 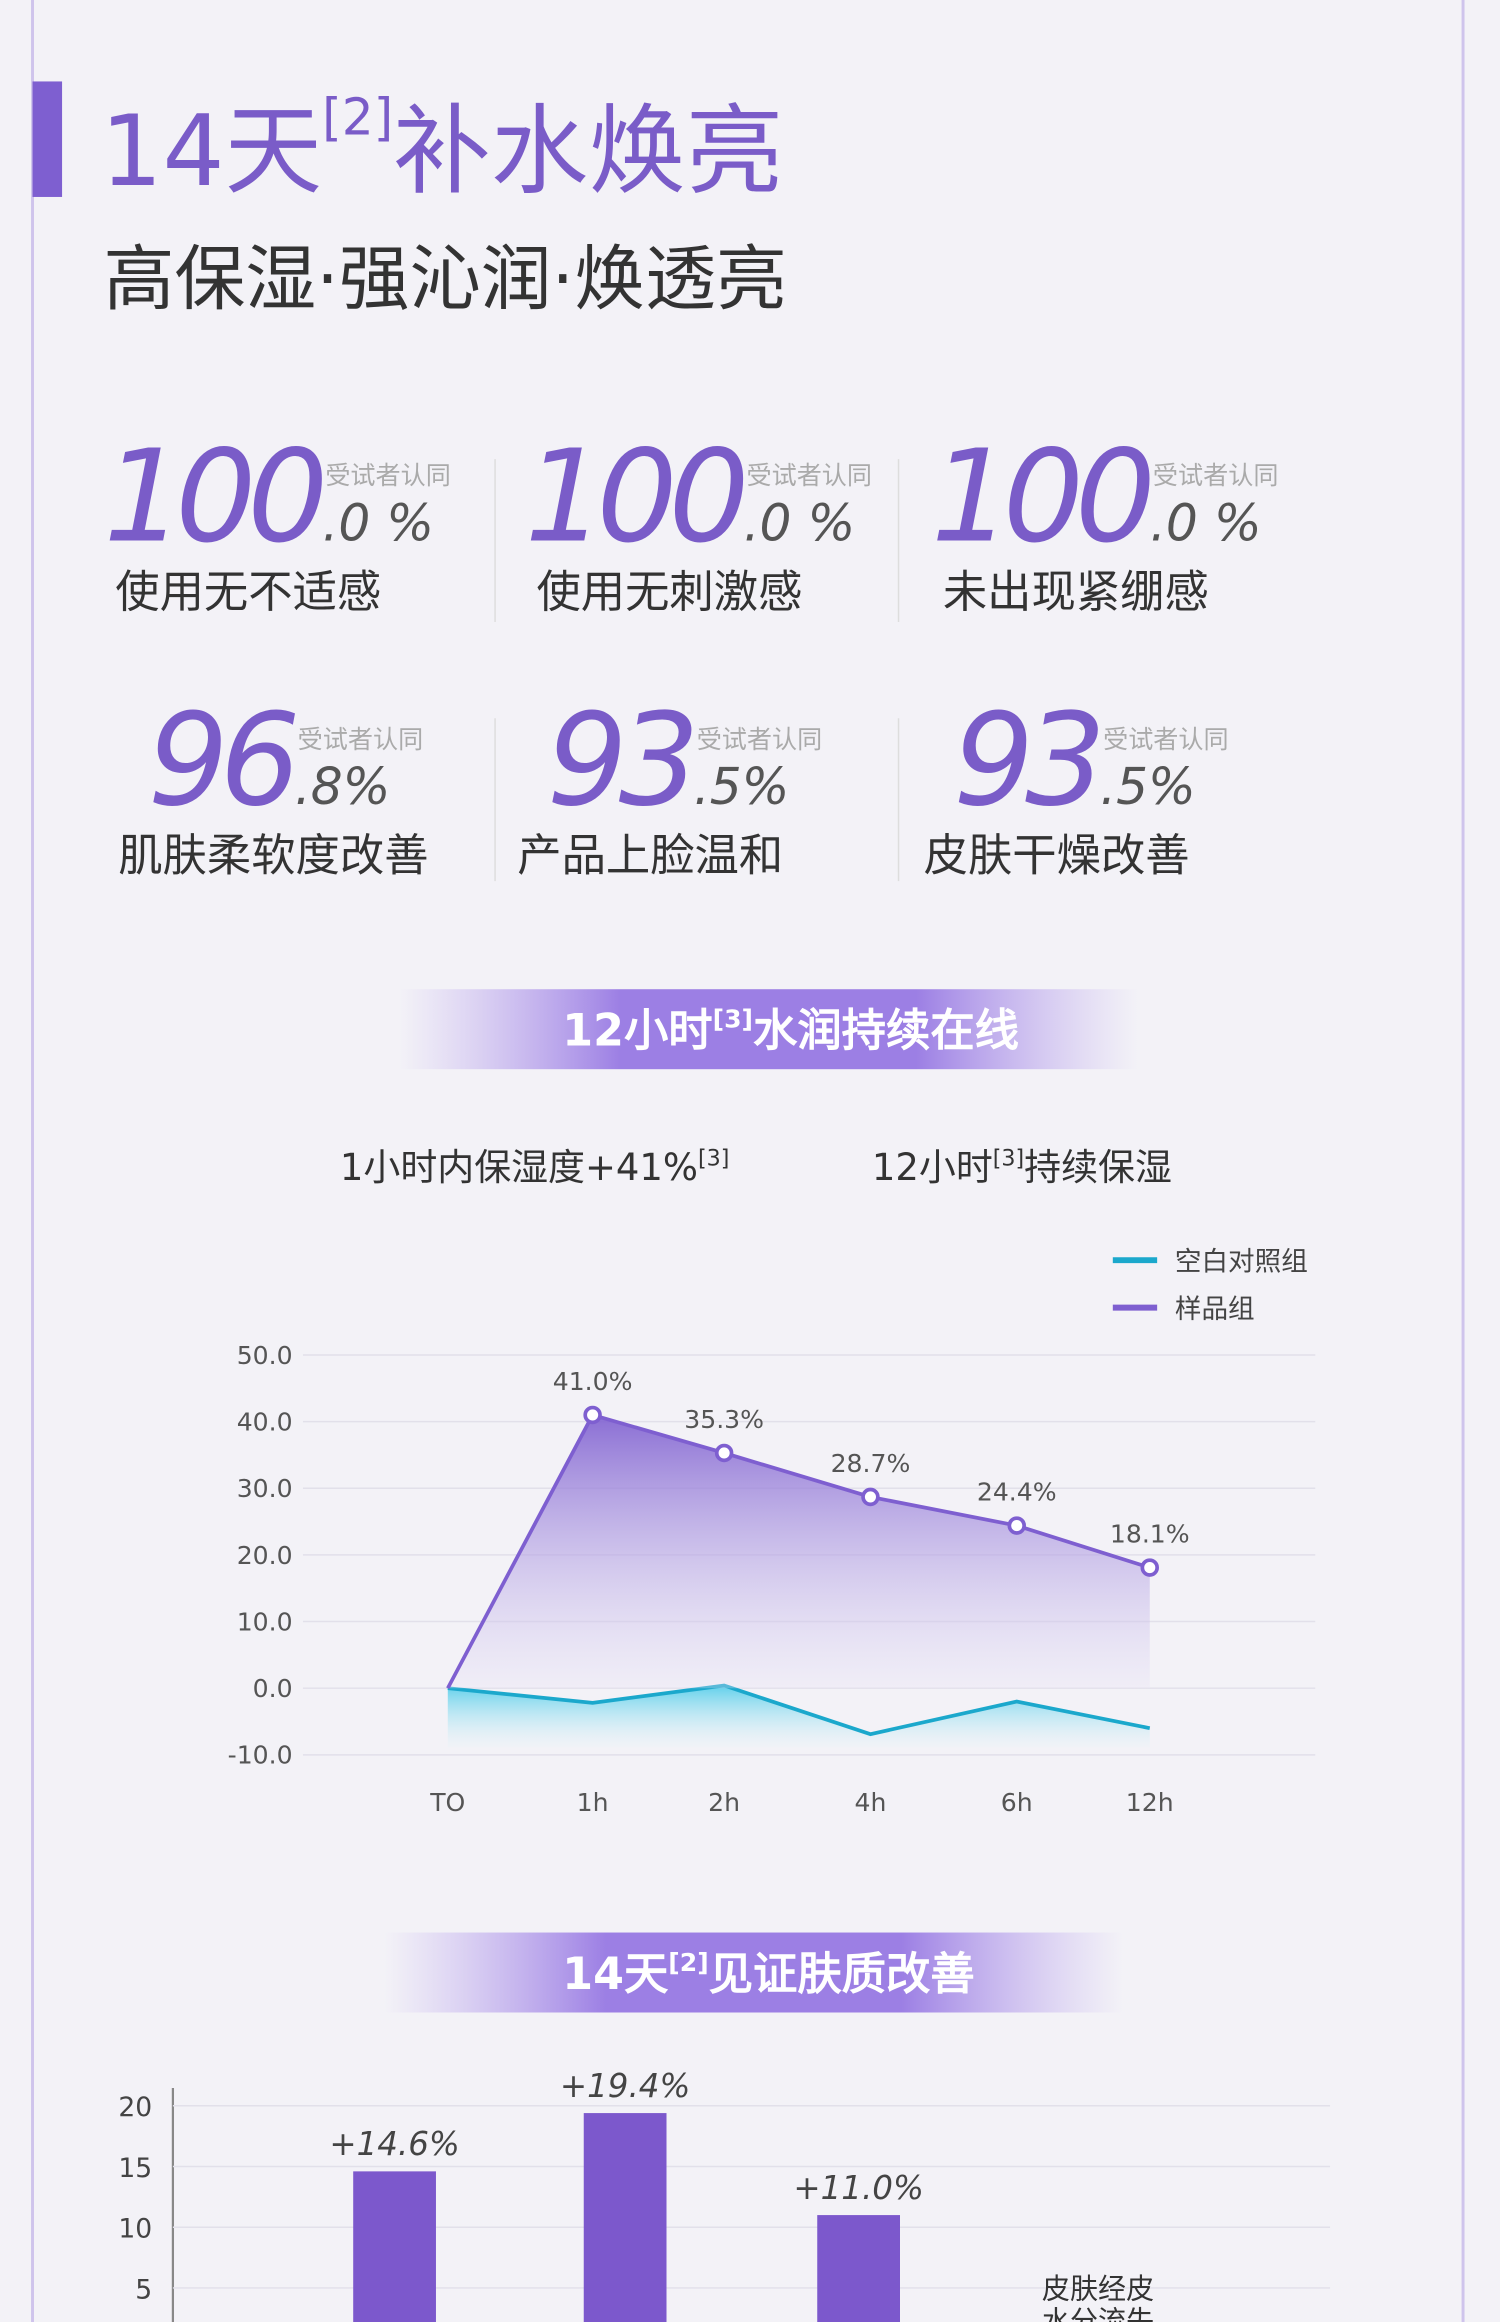 I want to click on banner-text: 水润持续在线, so click(x=886, y=1030).